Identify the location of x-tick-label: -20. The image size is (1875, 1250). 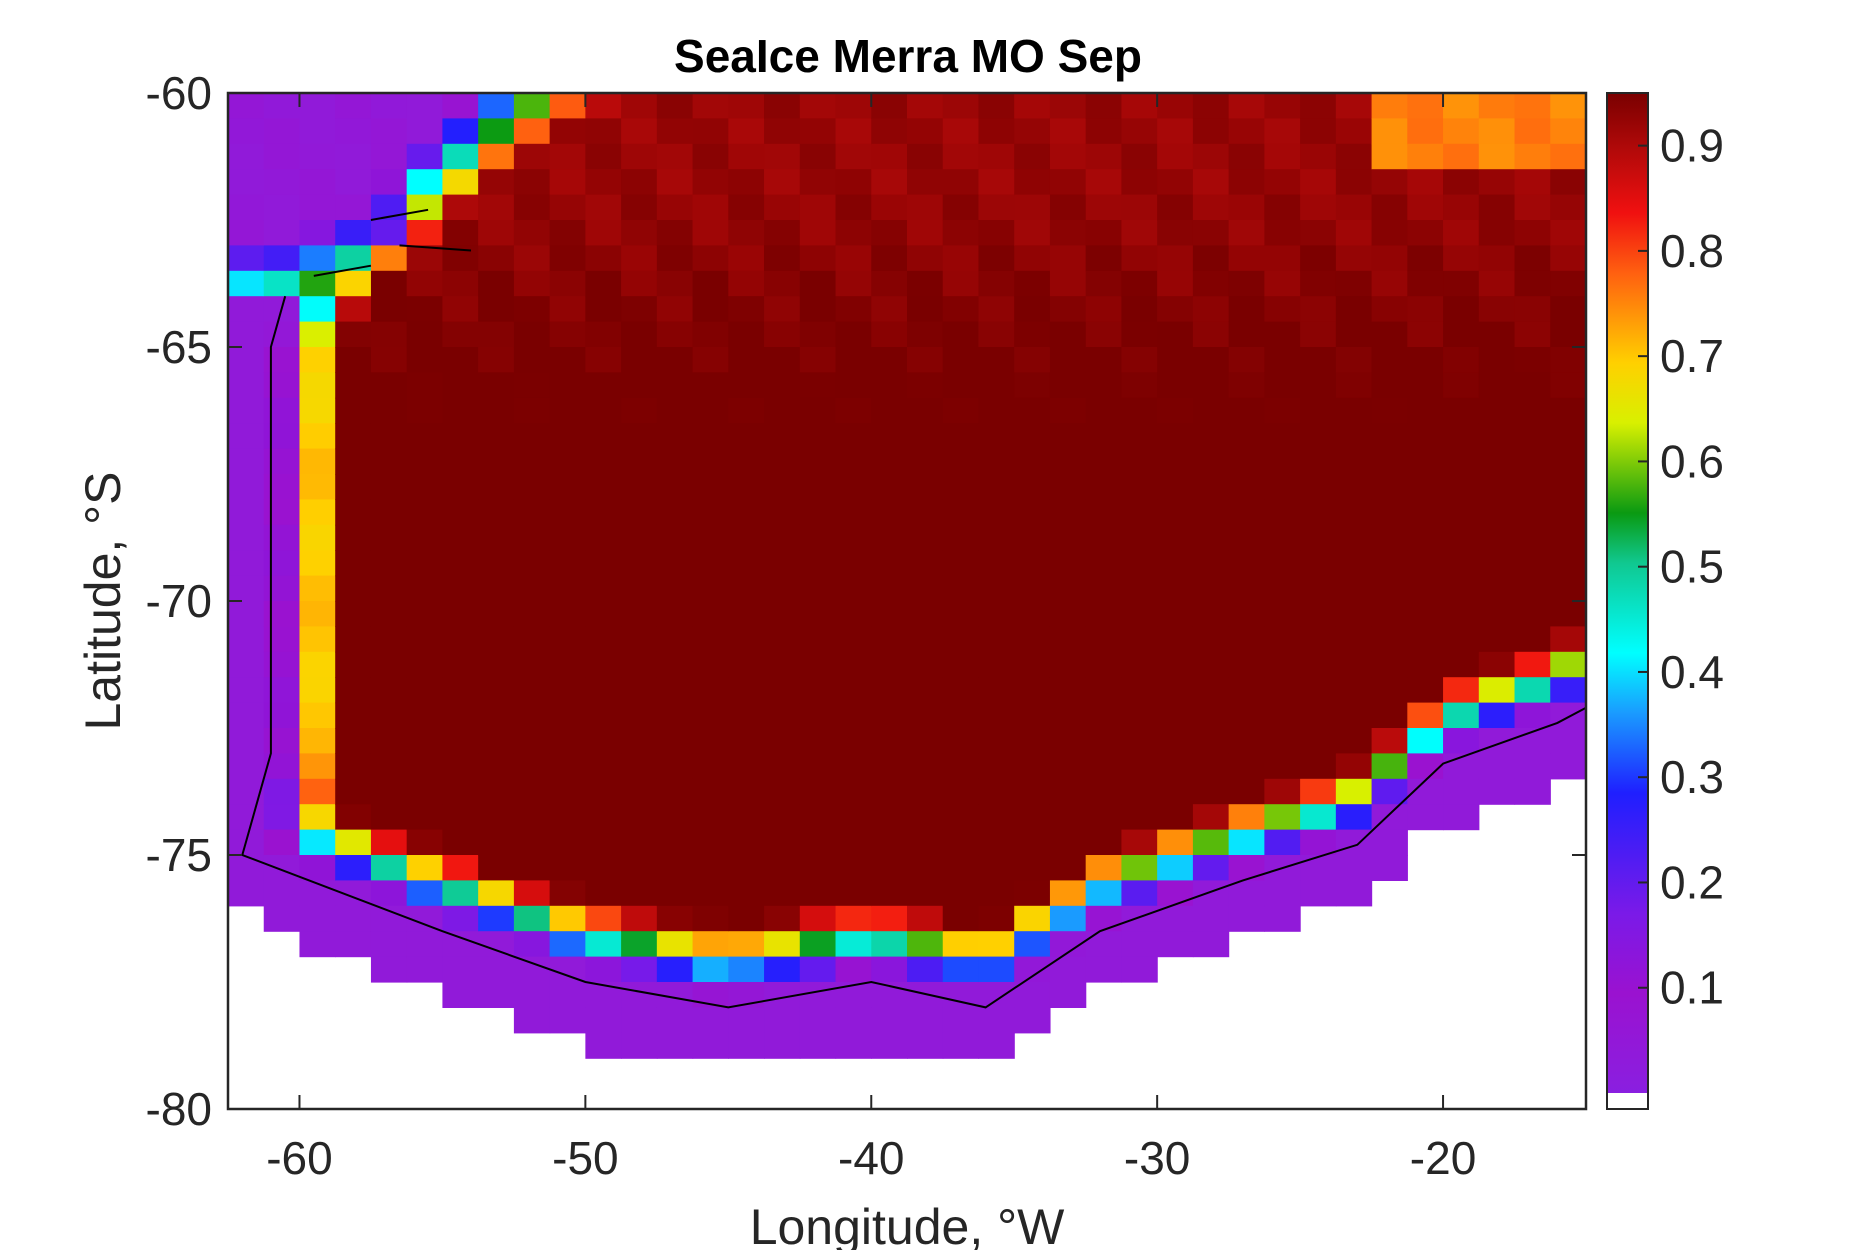
(1443, 1158).